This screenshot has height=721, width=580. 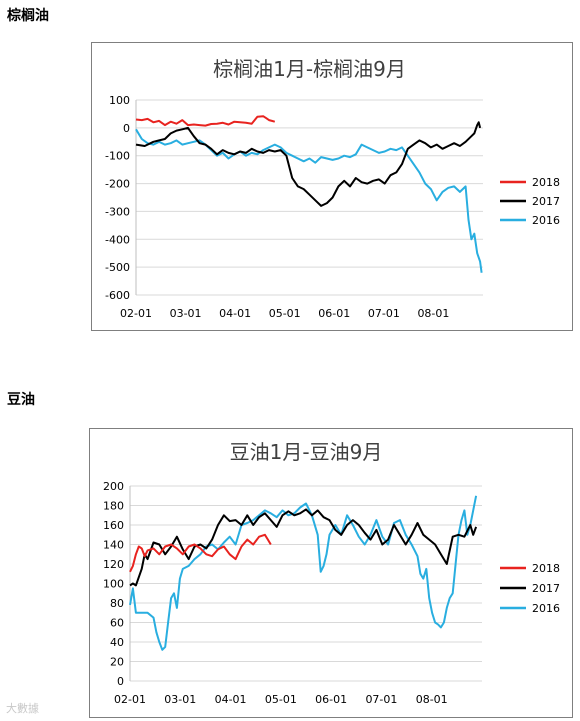 I want to click on y-tick-label: -600, so click(x=117, y=295).